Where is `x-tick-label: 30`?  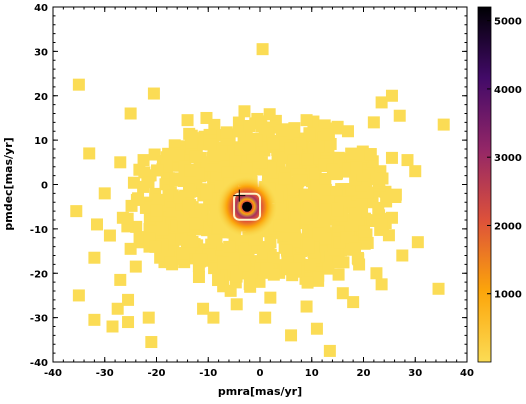 x-tick-label: 30 is located at coordinates (415, 373).